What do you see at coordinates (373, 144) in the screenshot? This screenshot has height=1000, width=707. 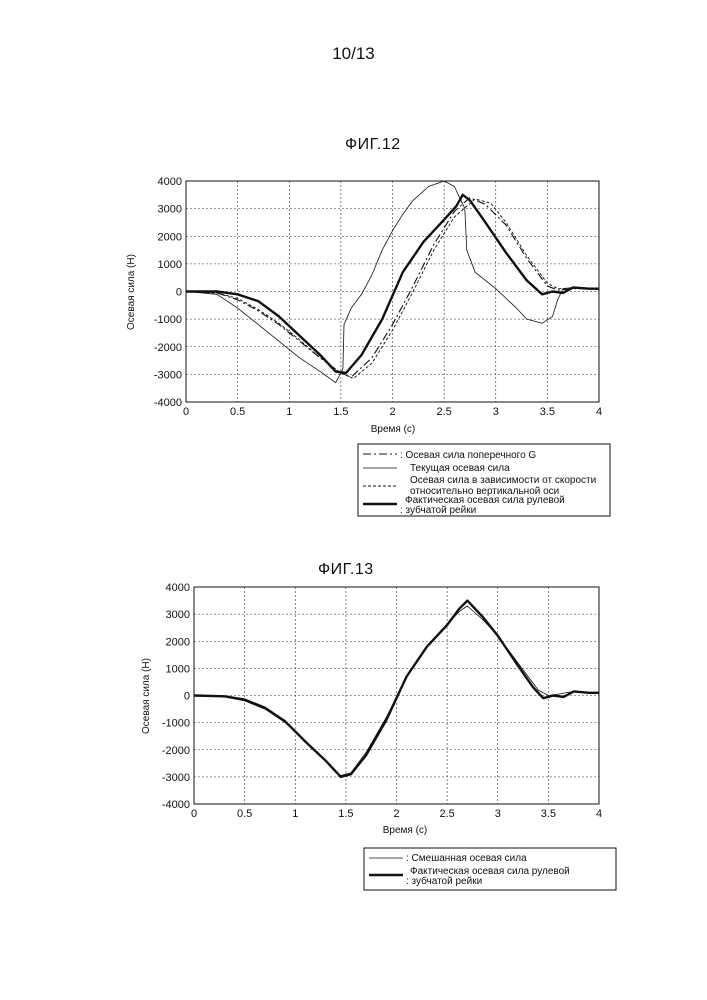 I see `figure-12-title: ФИГ.12` at bounding box center [373, 144].